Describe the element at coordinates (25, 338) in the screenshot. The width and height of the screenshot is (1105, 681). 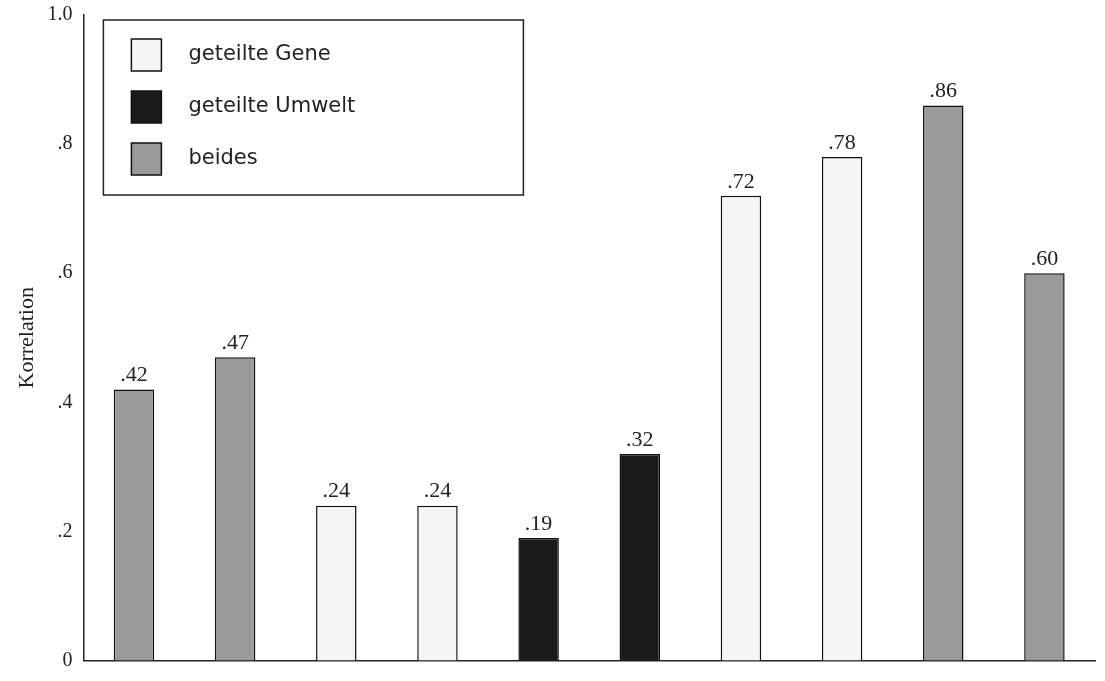
I see `y-axis-title: Korrelation` at that location.